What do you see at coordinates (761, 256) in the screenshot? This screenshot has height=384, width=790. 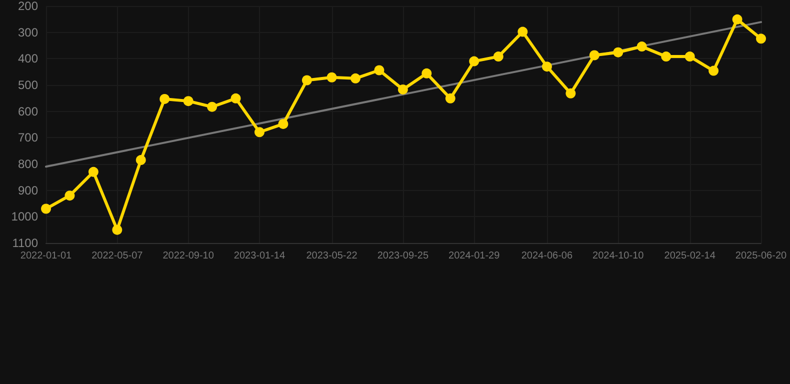 I see `x-tick-label: 2025-06-20` at bounding box center [761, 256].